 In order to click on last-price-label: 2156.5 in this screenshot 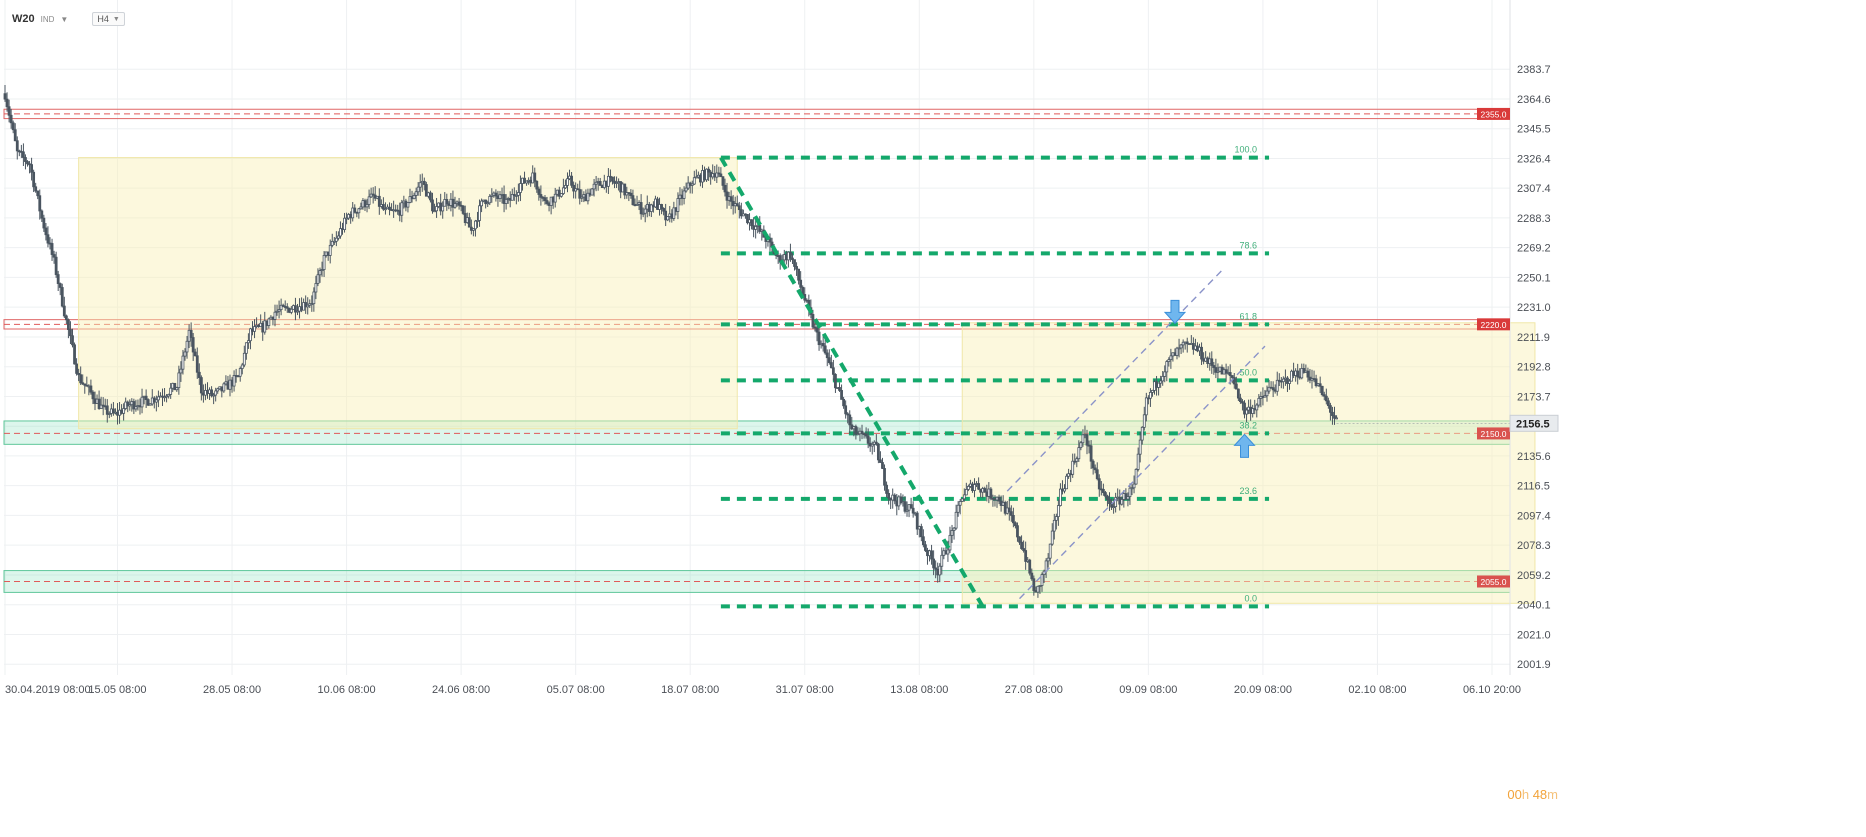, I will do `click(1533, 424)`.